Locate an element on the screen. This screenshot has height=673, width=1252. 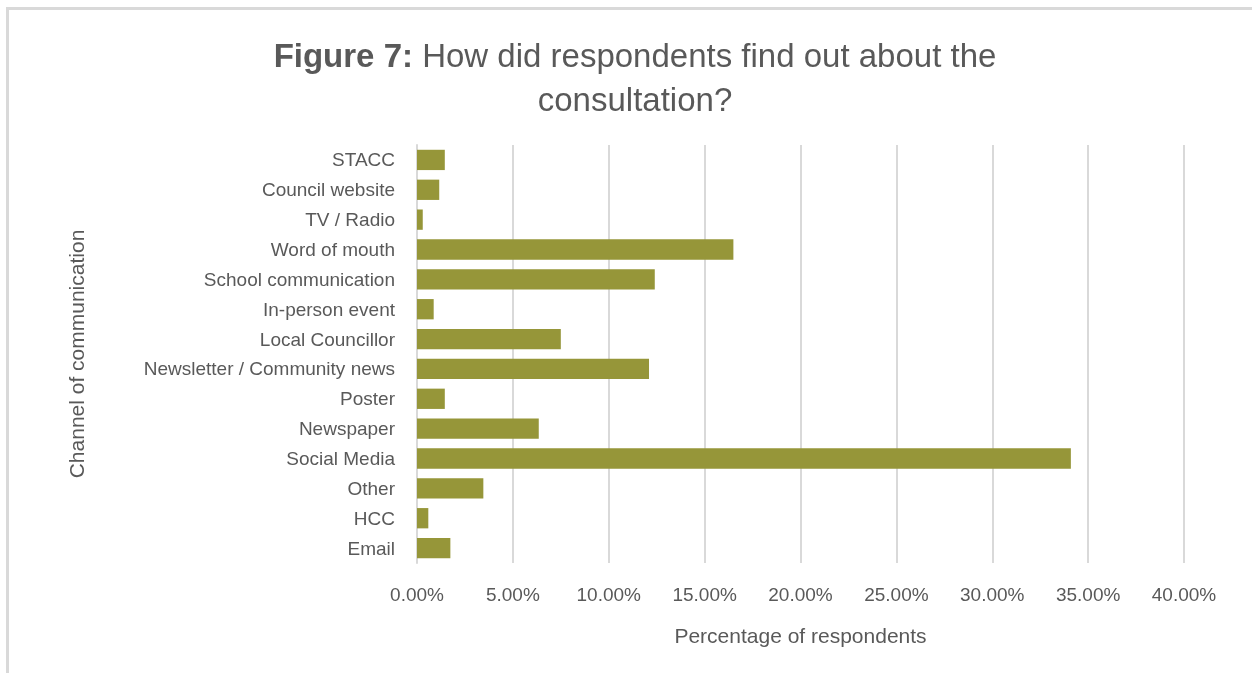
x-tick-label: 20.00% is located at coordinates (800, 594).